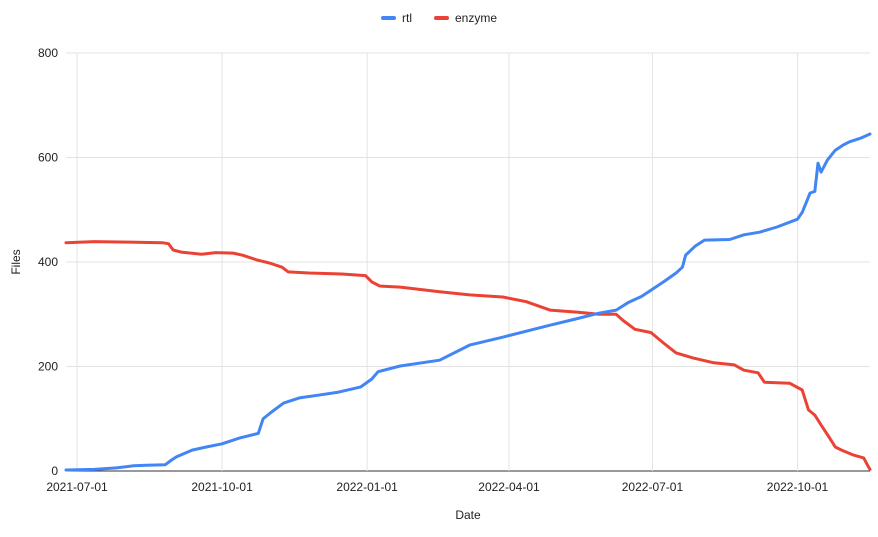 This screenshot has height=537, width=878. What do you see at coordinates (476, 18) in the screenshot?
I see `legend-label-enzyme: enzyme` at bounding box center [476, 18].